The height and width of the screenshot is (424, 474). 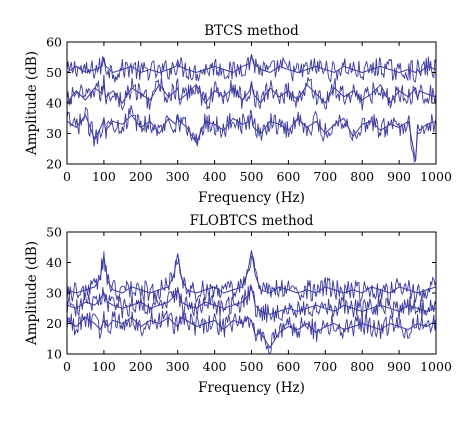 I want to click on chart-title: FLOBTCS method, so click(x=252, y=221).